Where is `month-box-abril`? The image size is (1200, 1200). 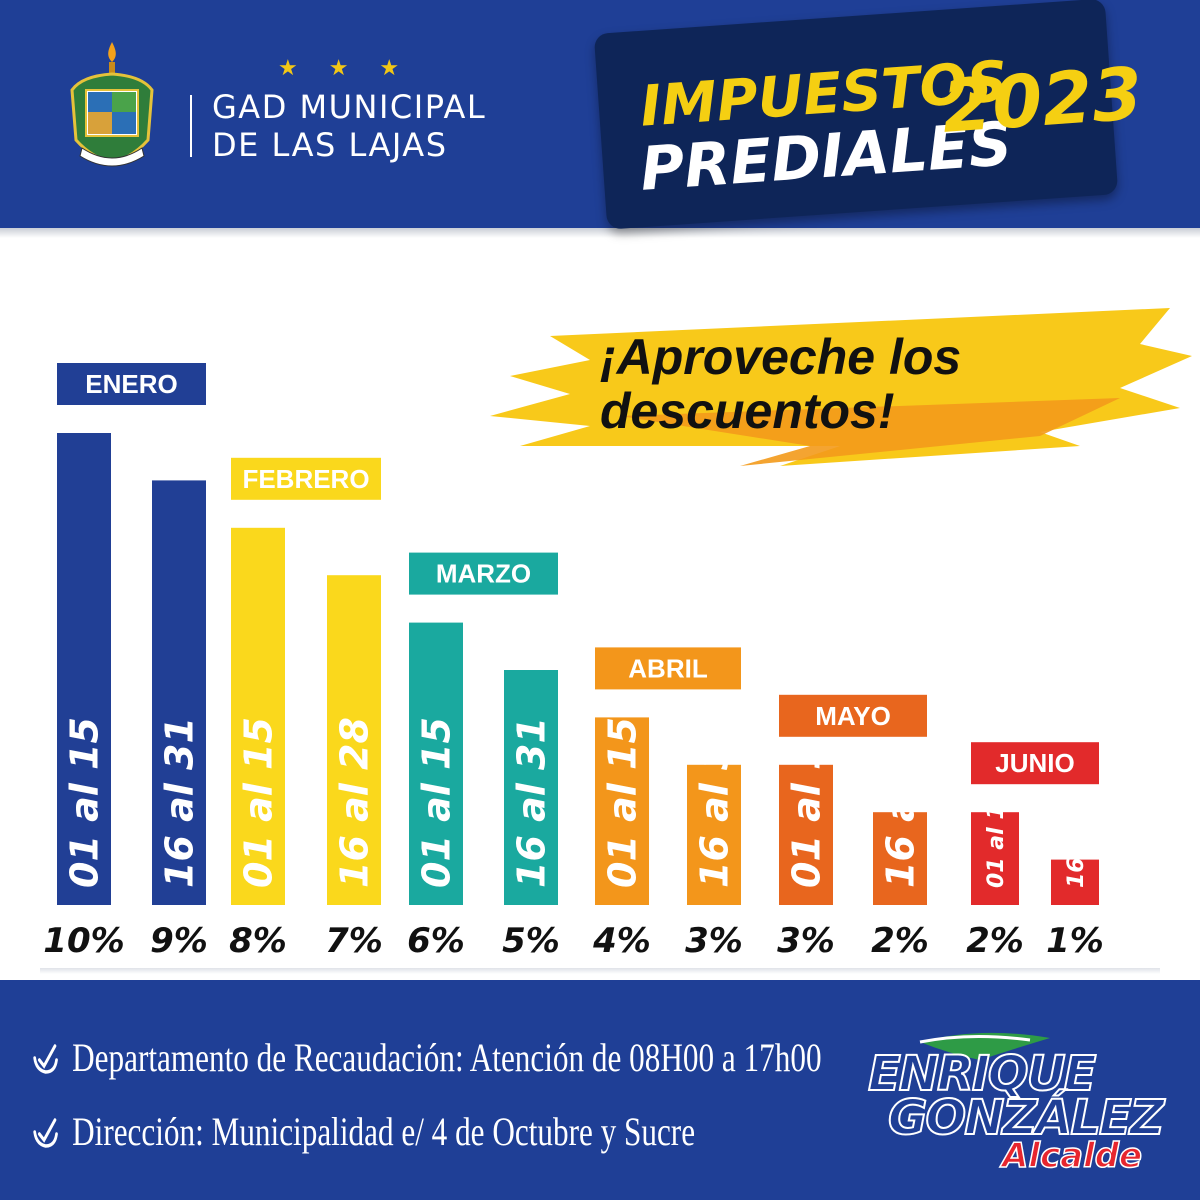
month-box-abril is located at coordinates (668, 668).